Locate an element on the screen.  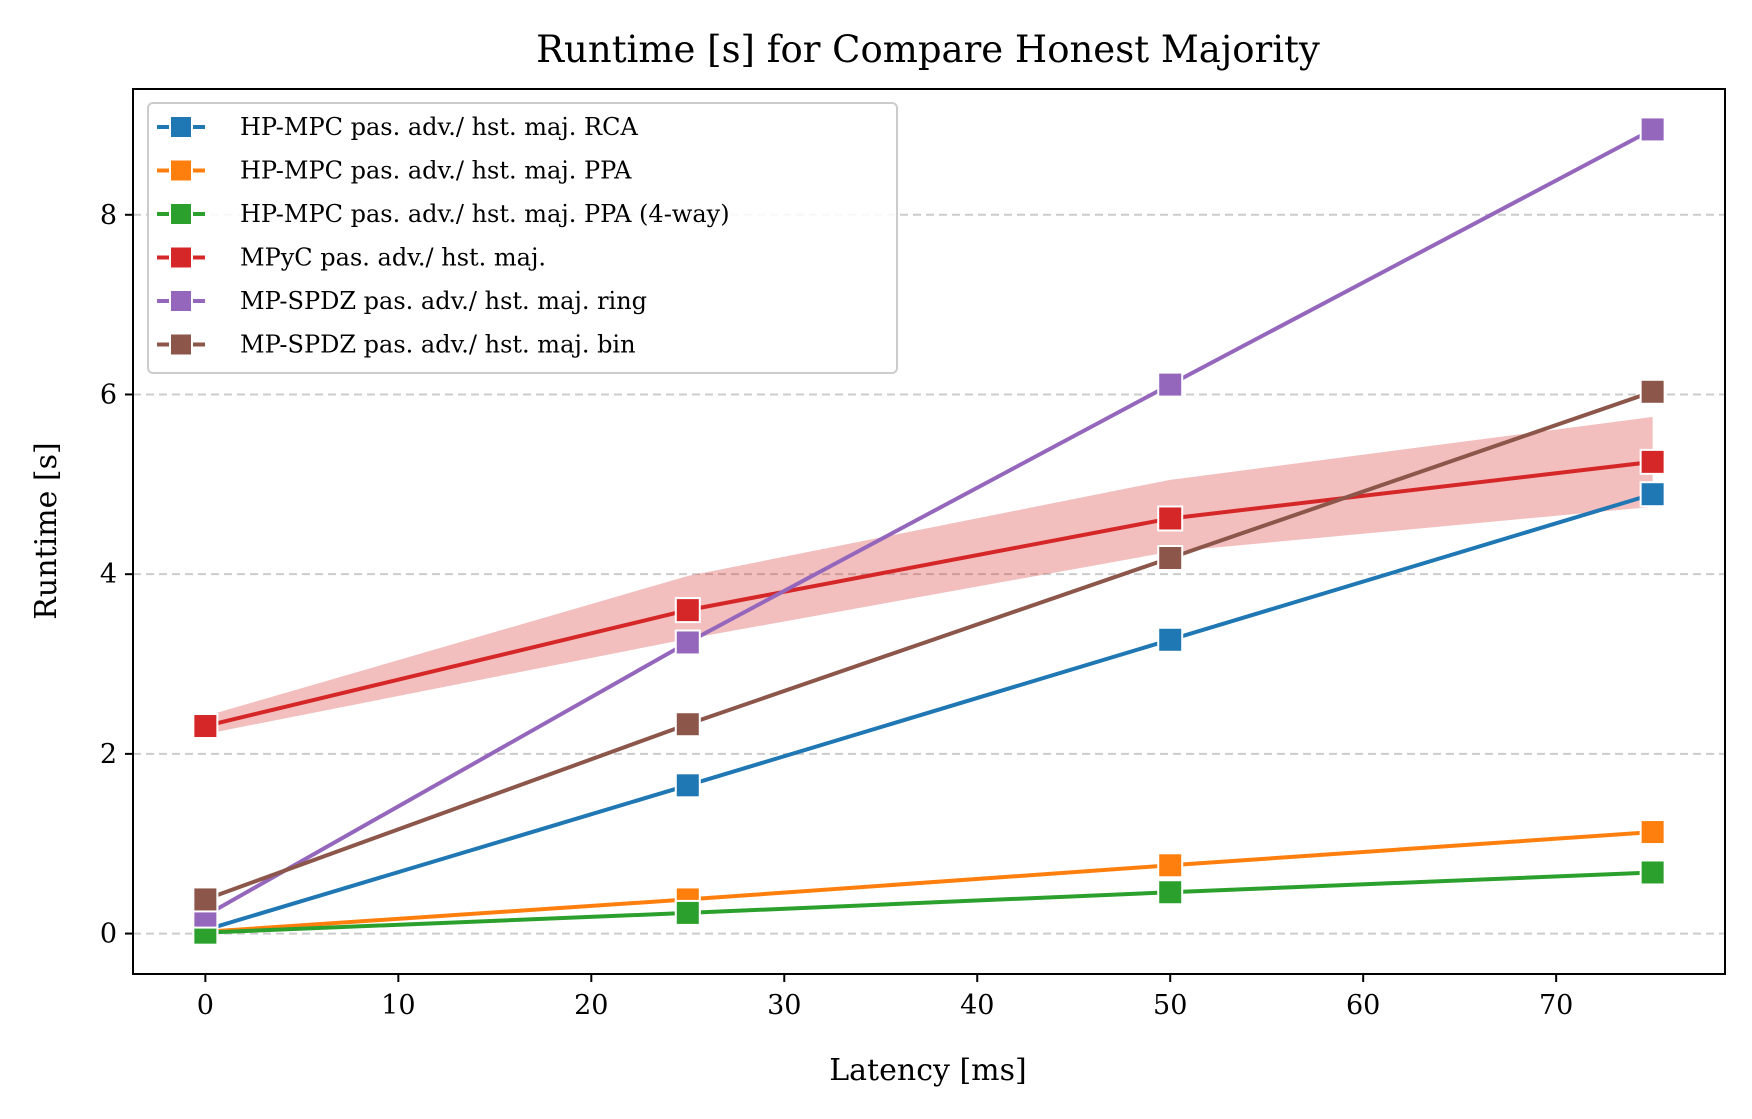
chart-title: Runtime [s] for Compare Honest Majority is located at coordinates (928, 49).